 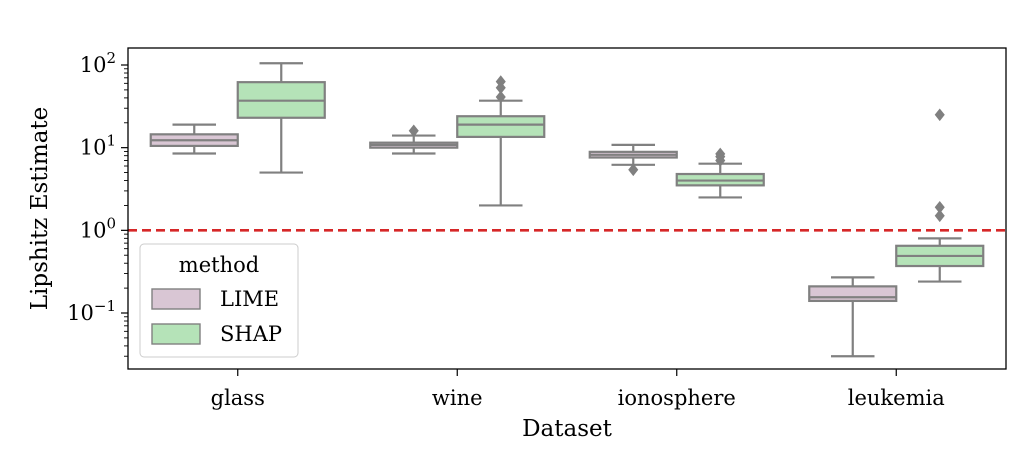 I want to click on x-tick-label-glass: glass, so click(x=238, y=398).